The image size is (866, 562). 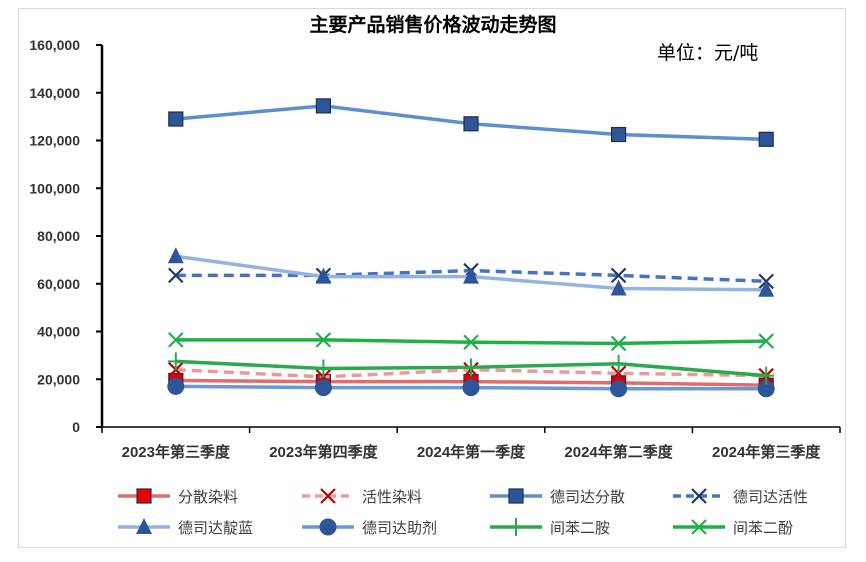 I want to click on legend-item-7: 间苯二胺, so click(x=550, y=527).